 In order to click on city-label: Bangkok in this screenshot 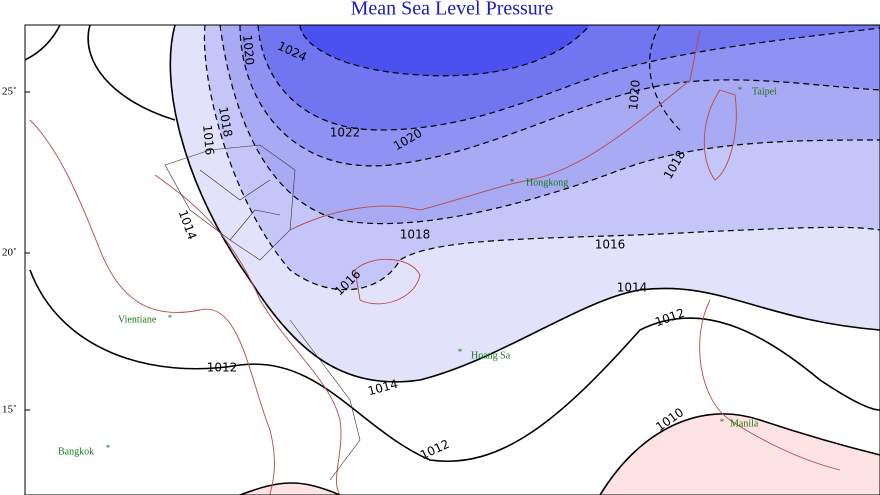, I will do `click(76, 451)`.